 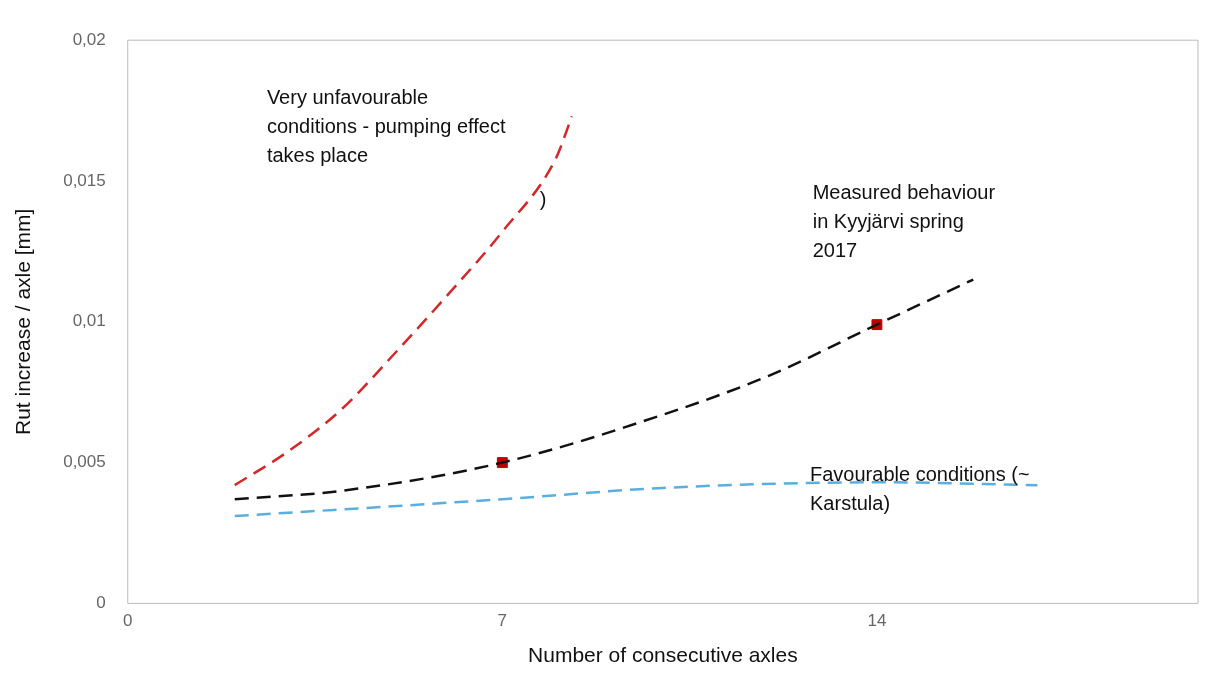 I want to click on x-axis-title: Number of consecutive axles, so click(x=663, y=655).